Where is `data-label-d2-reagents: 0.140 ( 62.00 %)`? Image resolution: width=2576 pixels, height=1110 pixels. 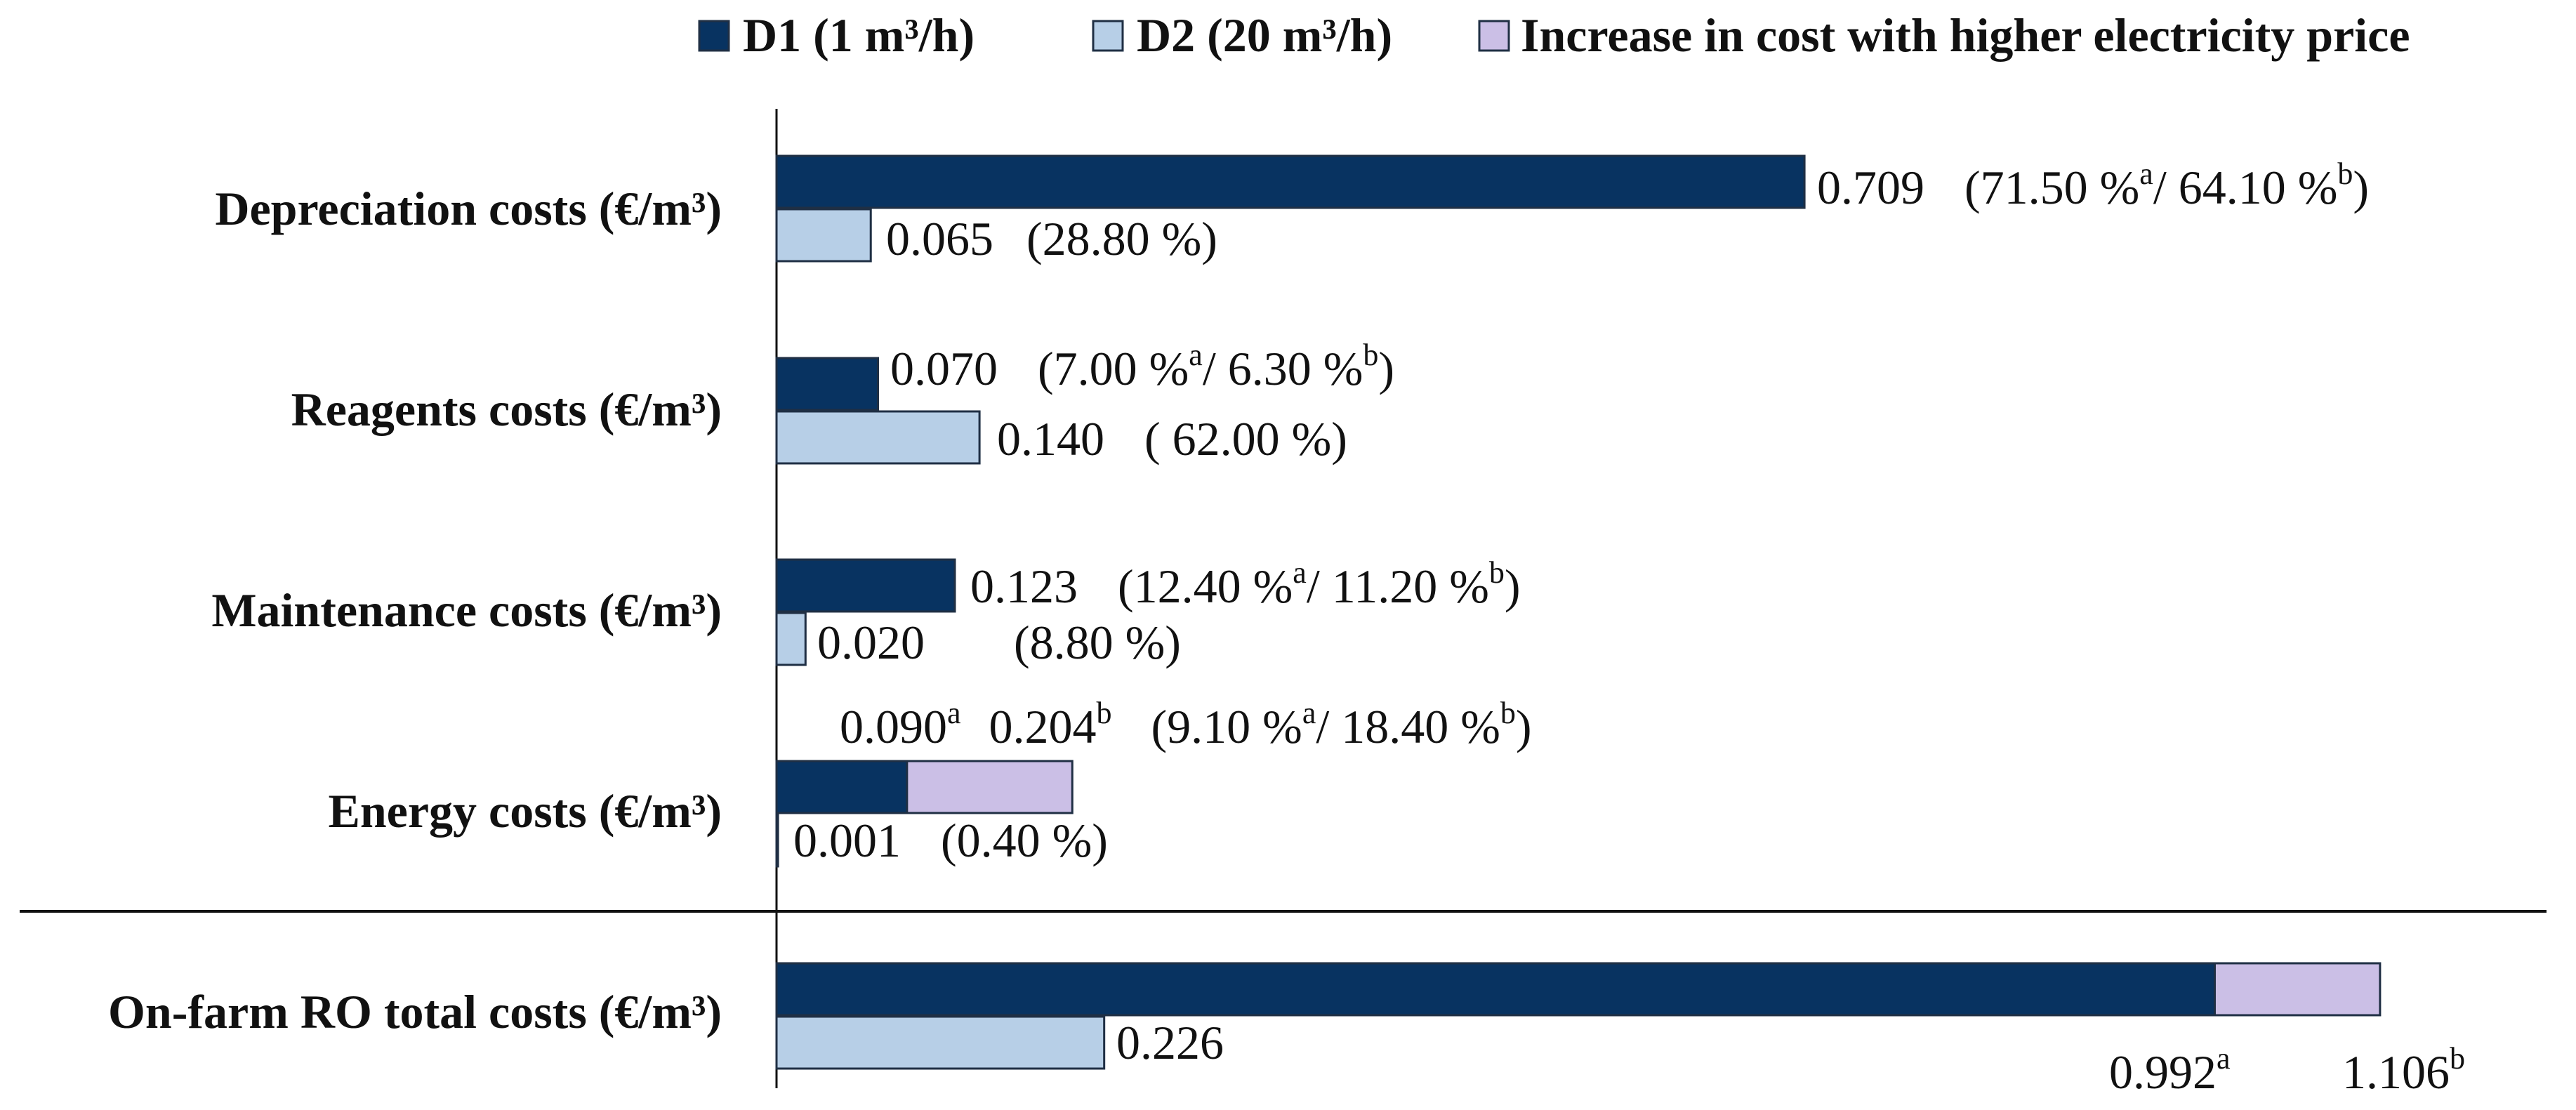
data-label-d2-reagents: 0.140 ( 62.00 %) is located at coordinates (1172, 438).